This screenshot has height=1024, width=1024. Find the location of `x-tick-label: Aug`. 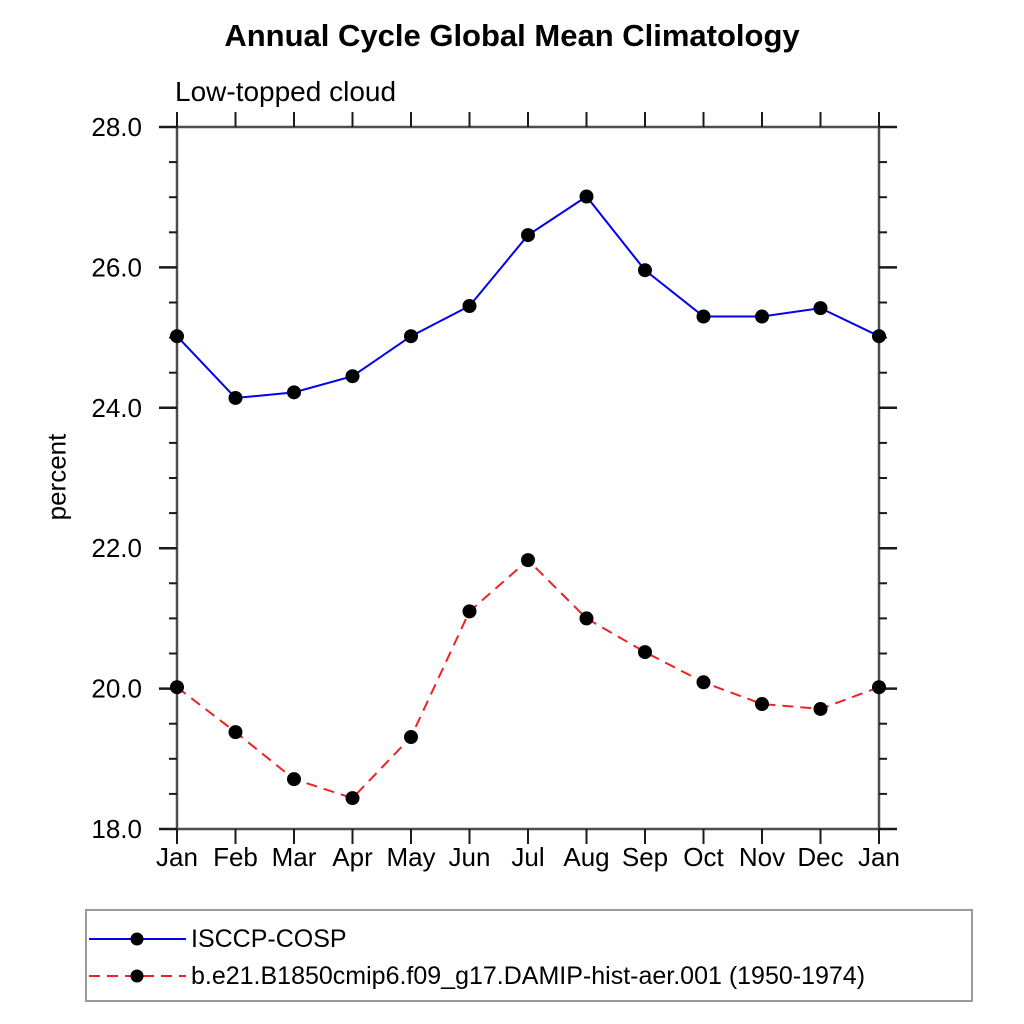

x-tick-label: Aug is located at coordinates (586, 857).